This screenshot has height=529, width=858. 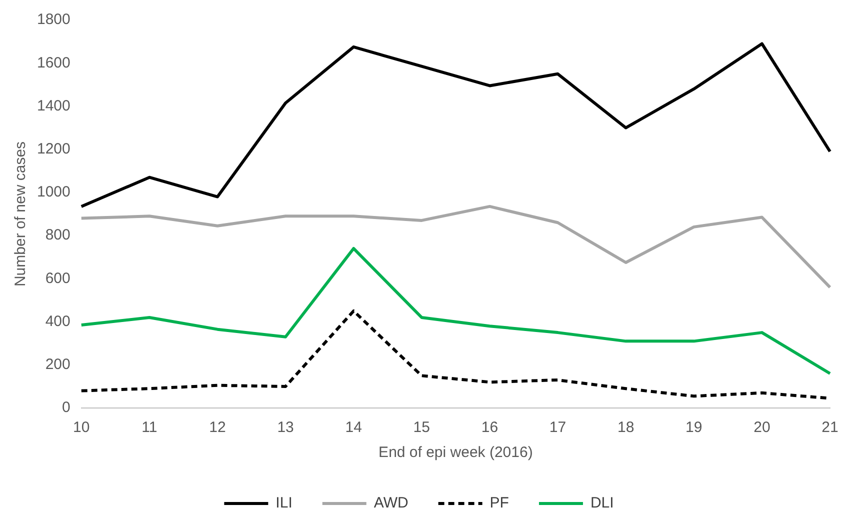 I want to click on y-tick-label: 1400, so click(x=53, y=105).